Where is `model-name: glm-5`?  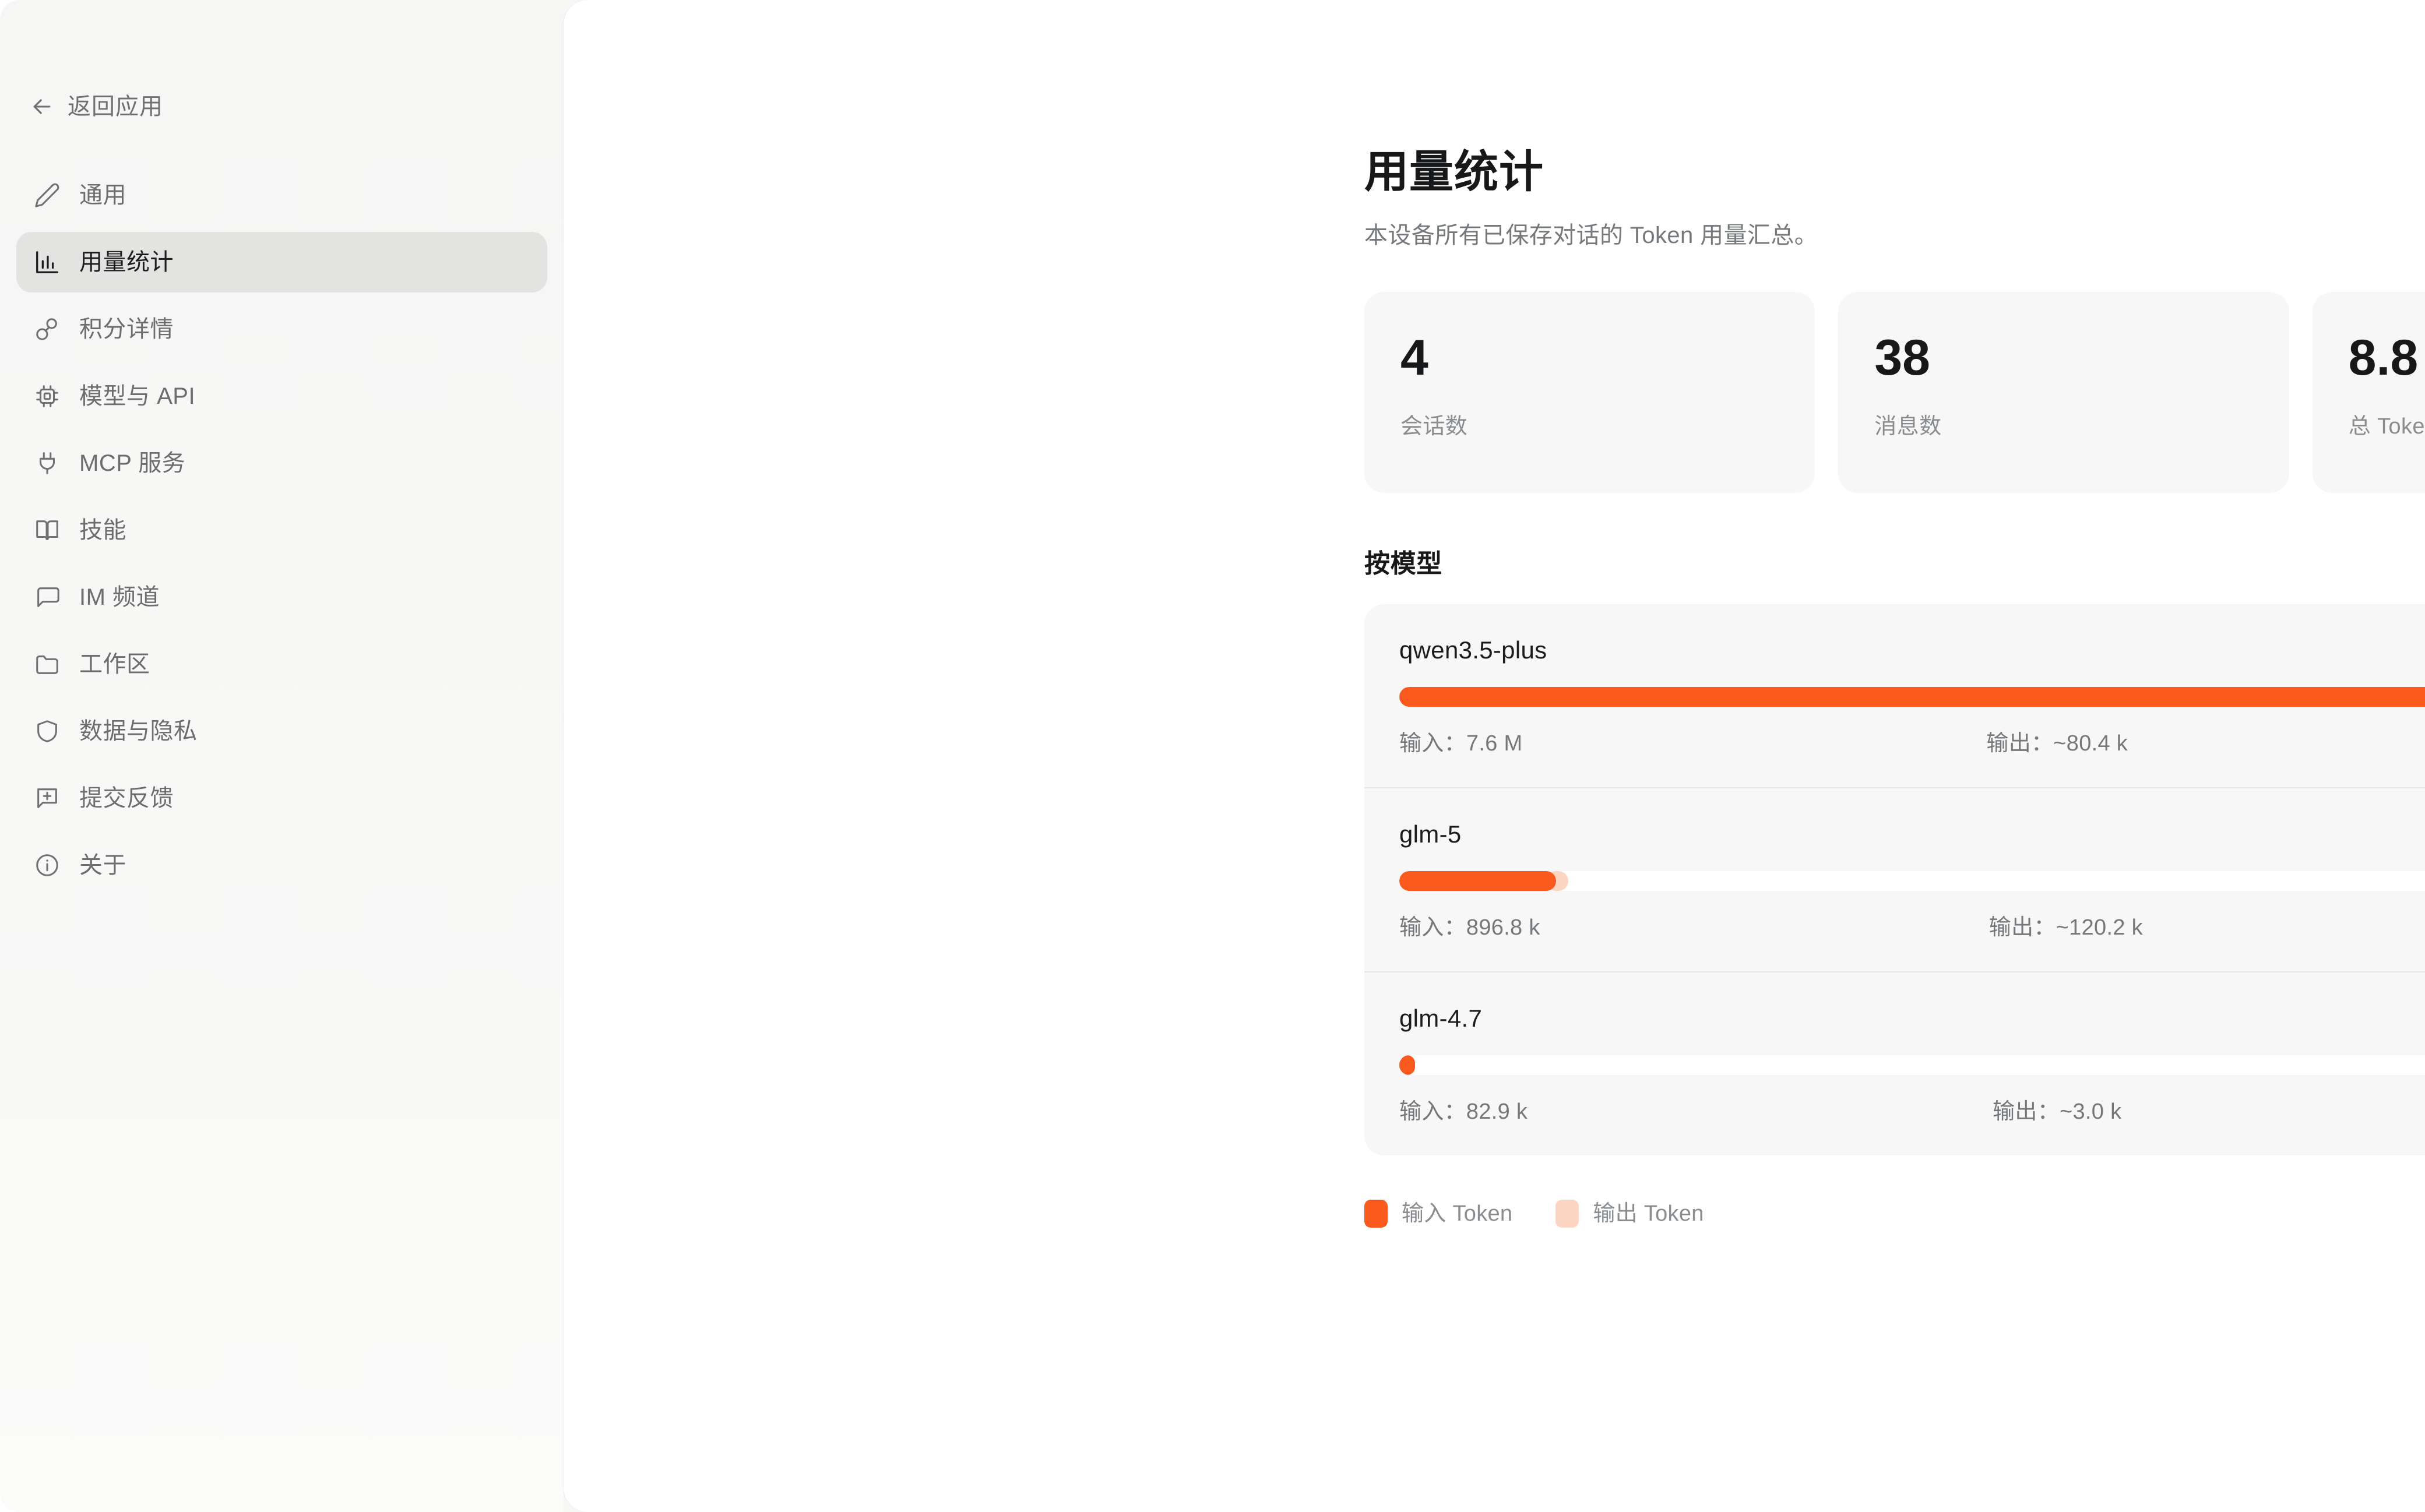
model-name: glm-5 is located at coordinates (1430, 834).